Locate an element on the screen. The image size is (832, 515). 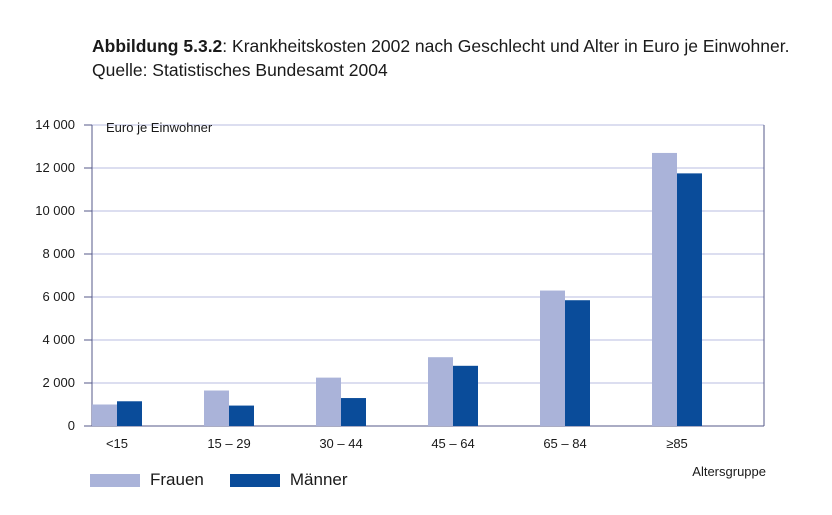
legend-swatch-frauen is located at coordinates (115, 480).